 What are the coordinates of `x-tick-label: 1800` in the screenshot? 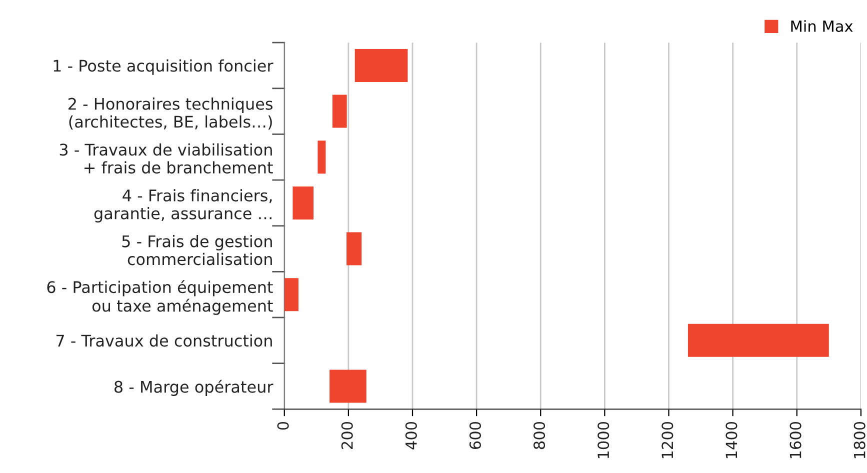 It's located at (860, 440).